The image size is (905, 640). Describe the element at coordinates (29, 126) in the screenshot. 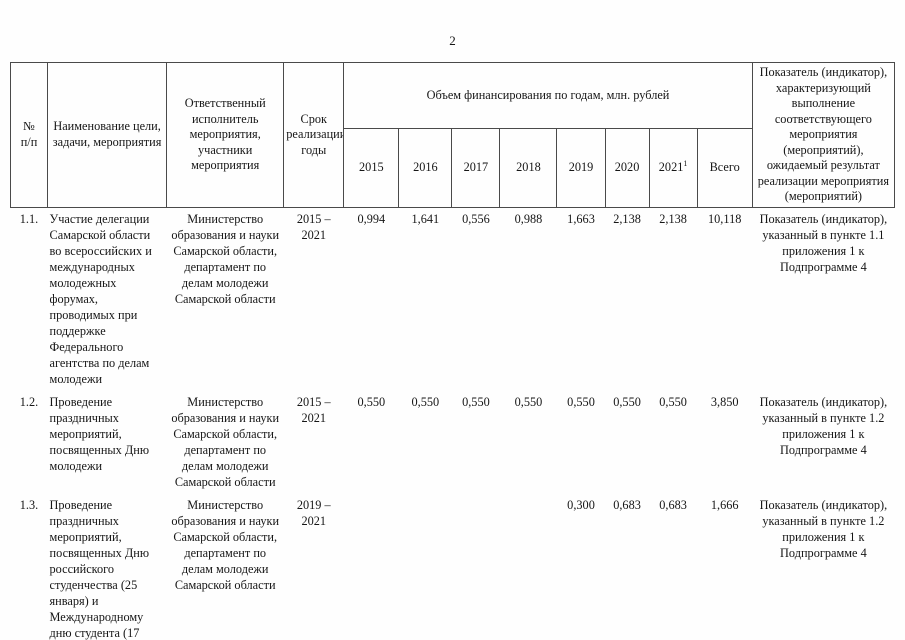

I see `number-header-symbol: №` at that location.